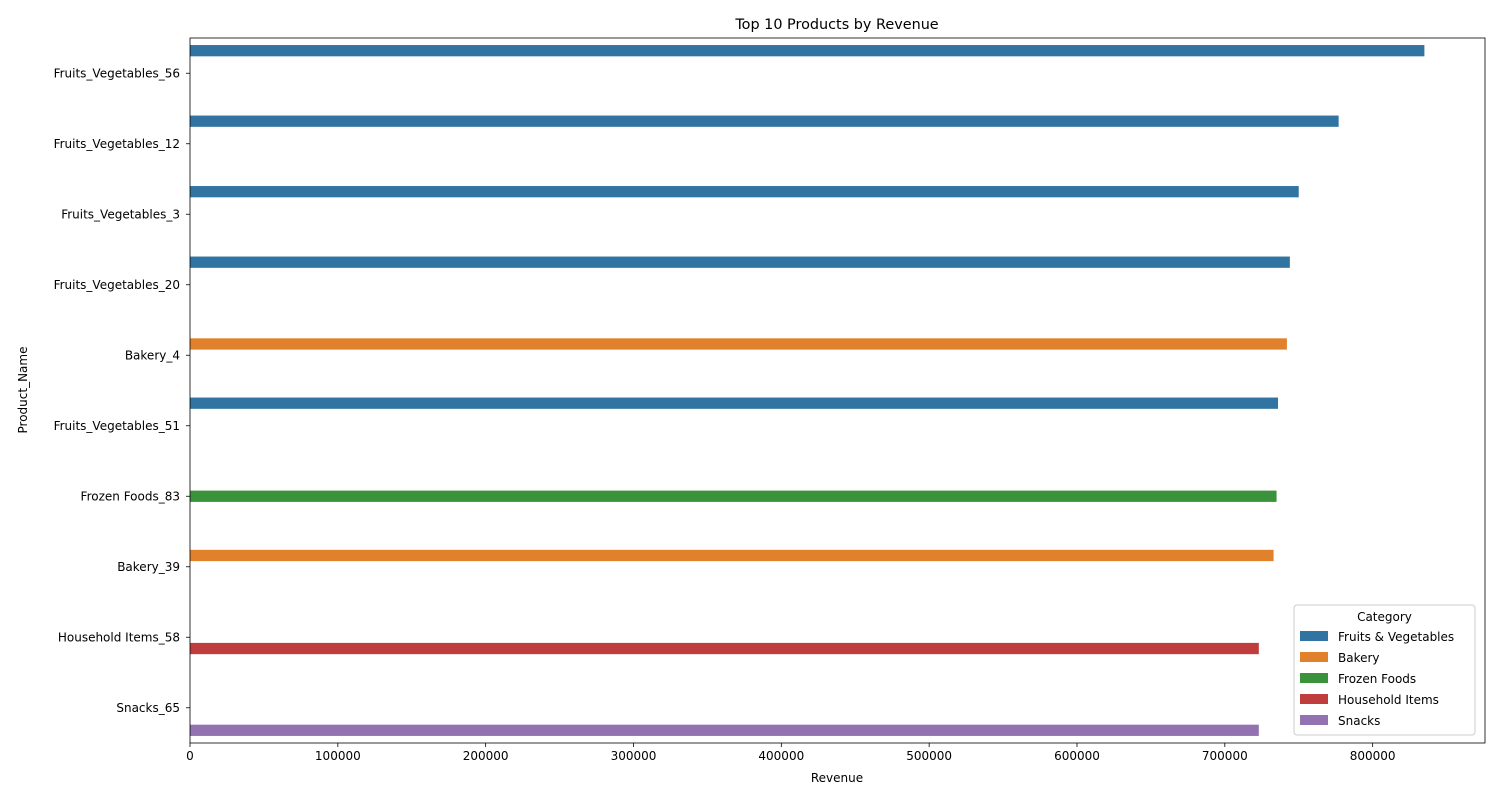  Describe the element at coordinates (1225, 756) in the screenshot. I see `x-tick-label: 700000` at that location.